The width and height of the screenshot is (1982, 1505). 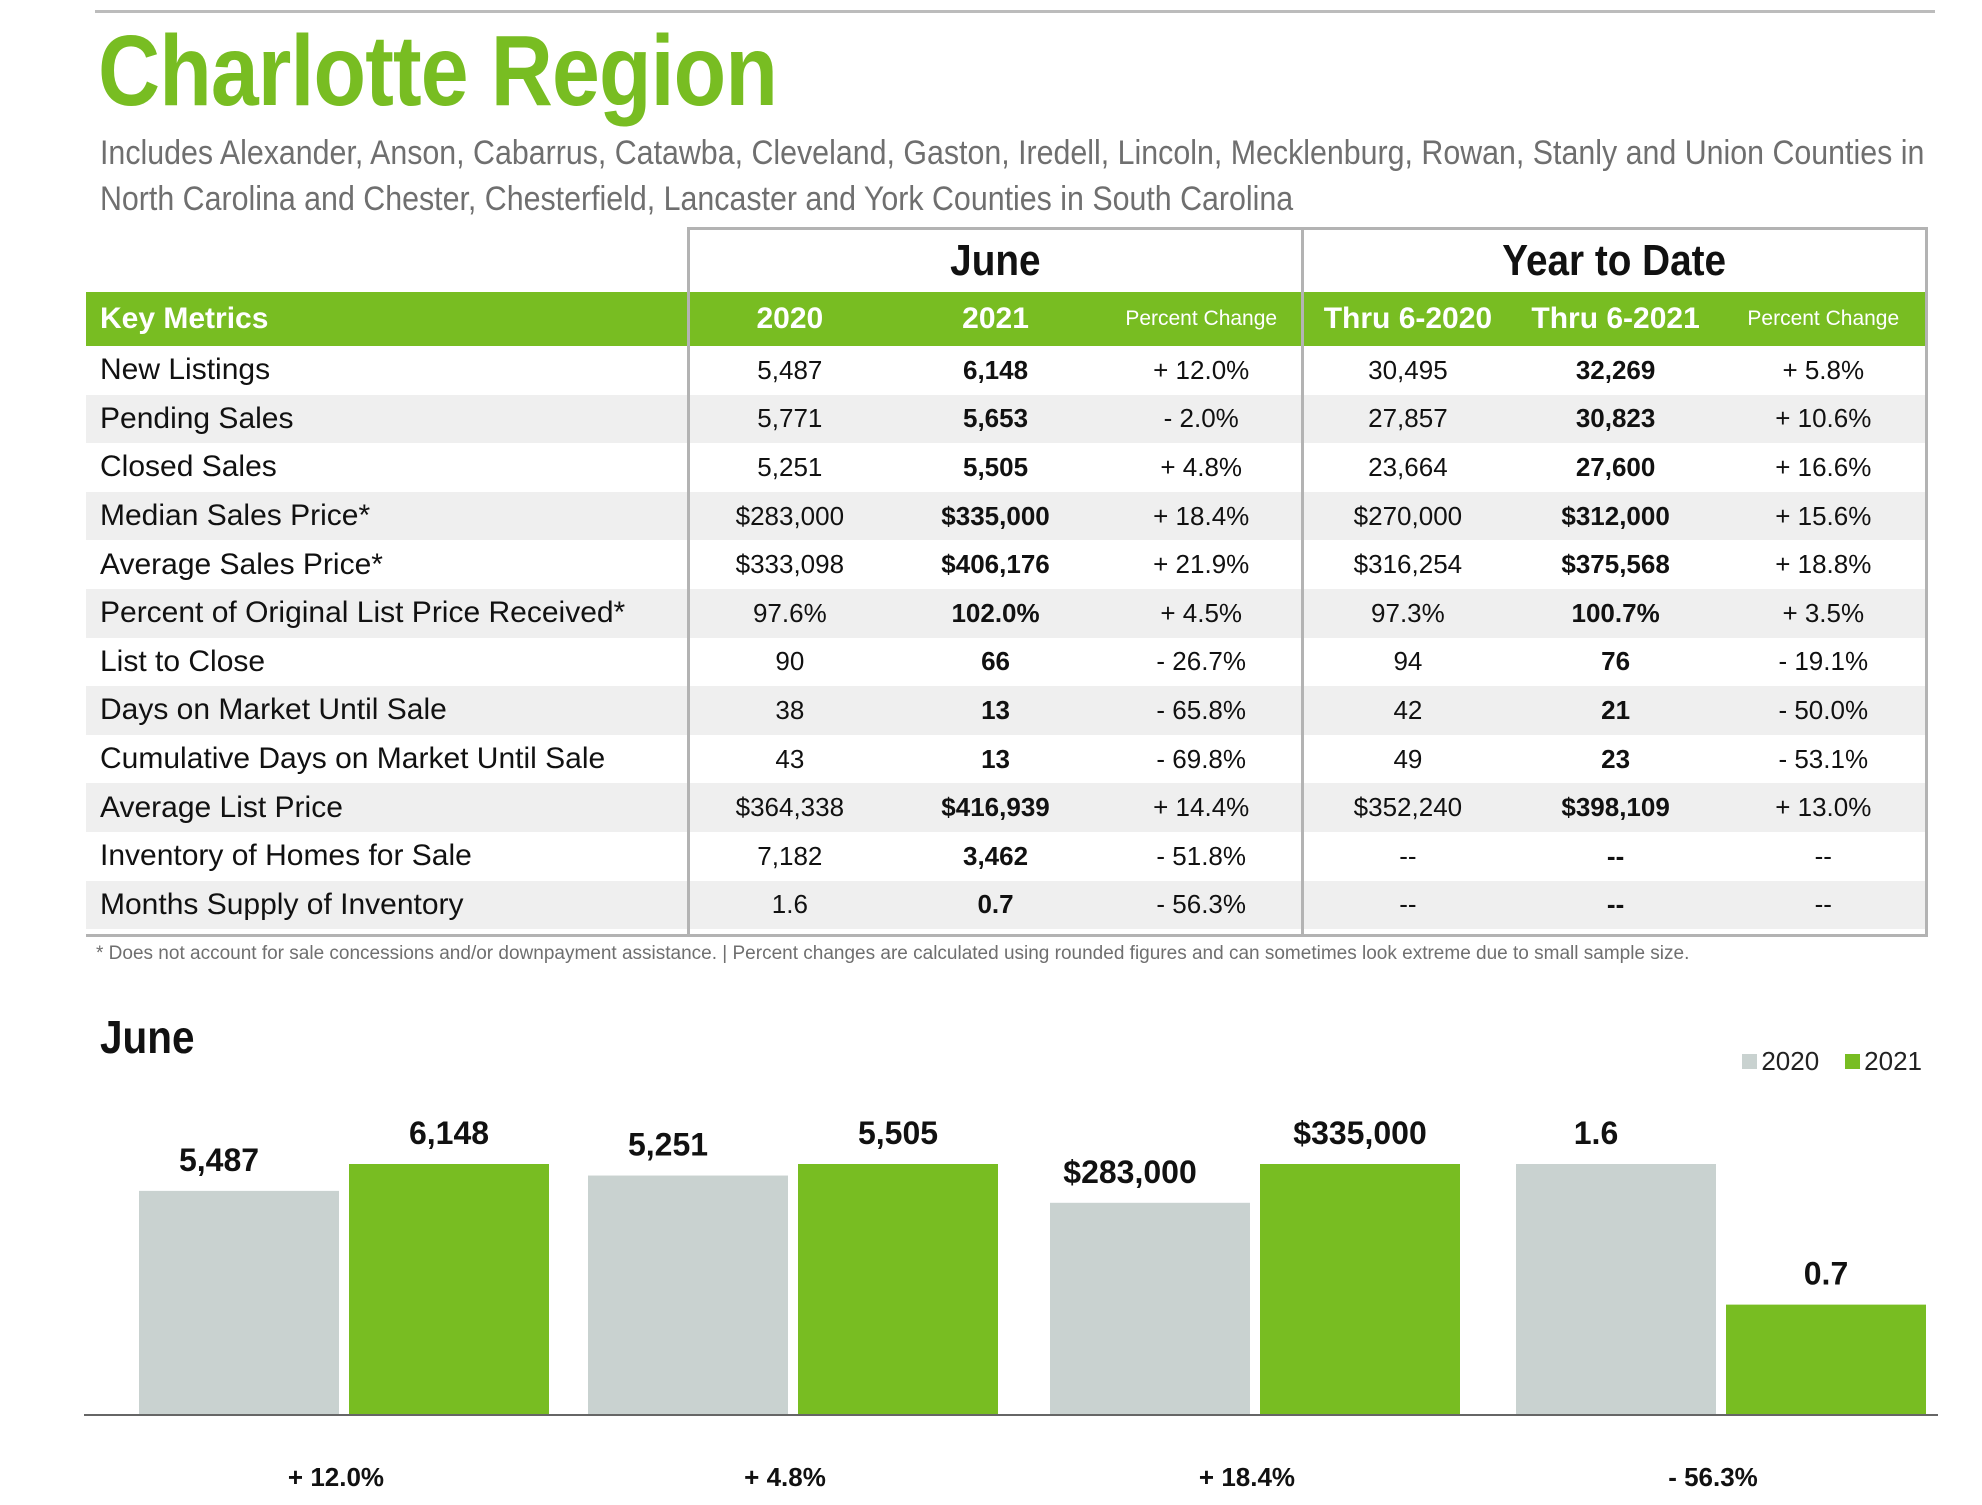 I want to click on cell-ytd-2020: 42, so click(x=1408, y=709).